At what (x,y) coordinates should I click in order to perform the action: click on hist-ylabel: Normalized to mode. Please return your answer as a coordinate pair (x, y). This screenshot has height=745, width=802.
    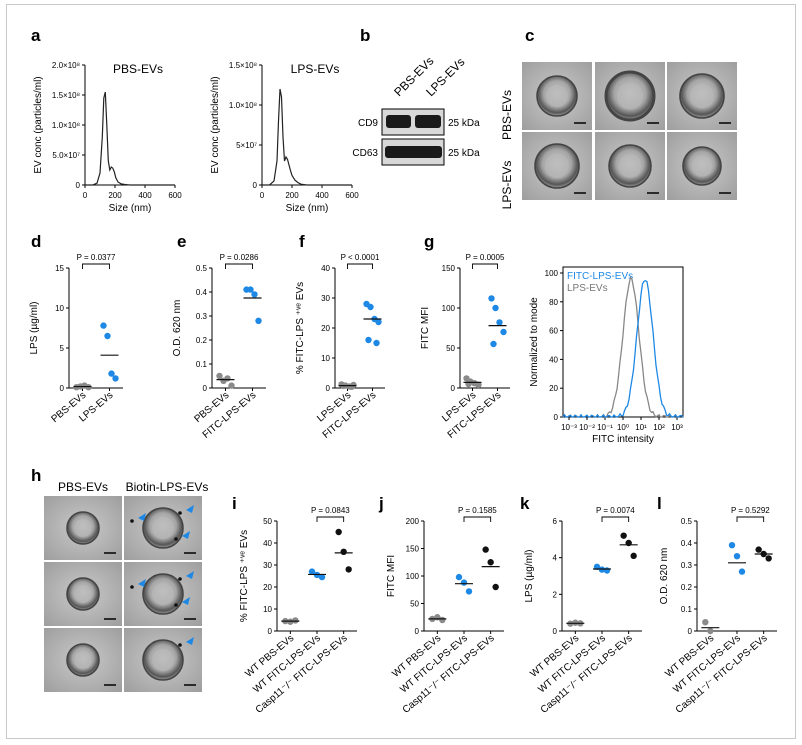
    Looking at the image, I should click on (534, 342).